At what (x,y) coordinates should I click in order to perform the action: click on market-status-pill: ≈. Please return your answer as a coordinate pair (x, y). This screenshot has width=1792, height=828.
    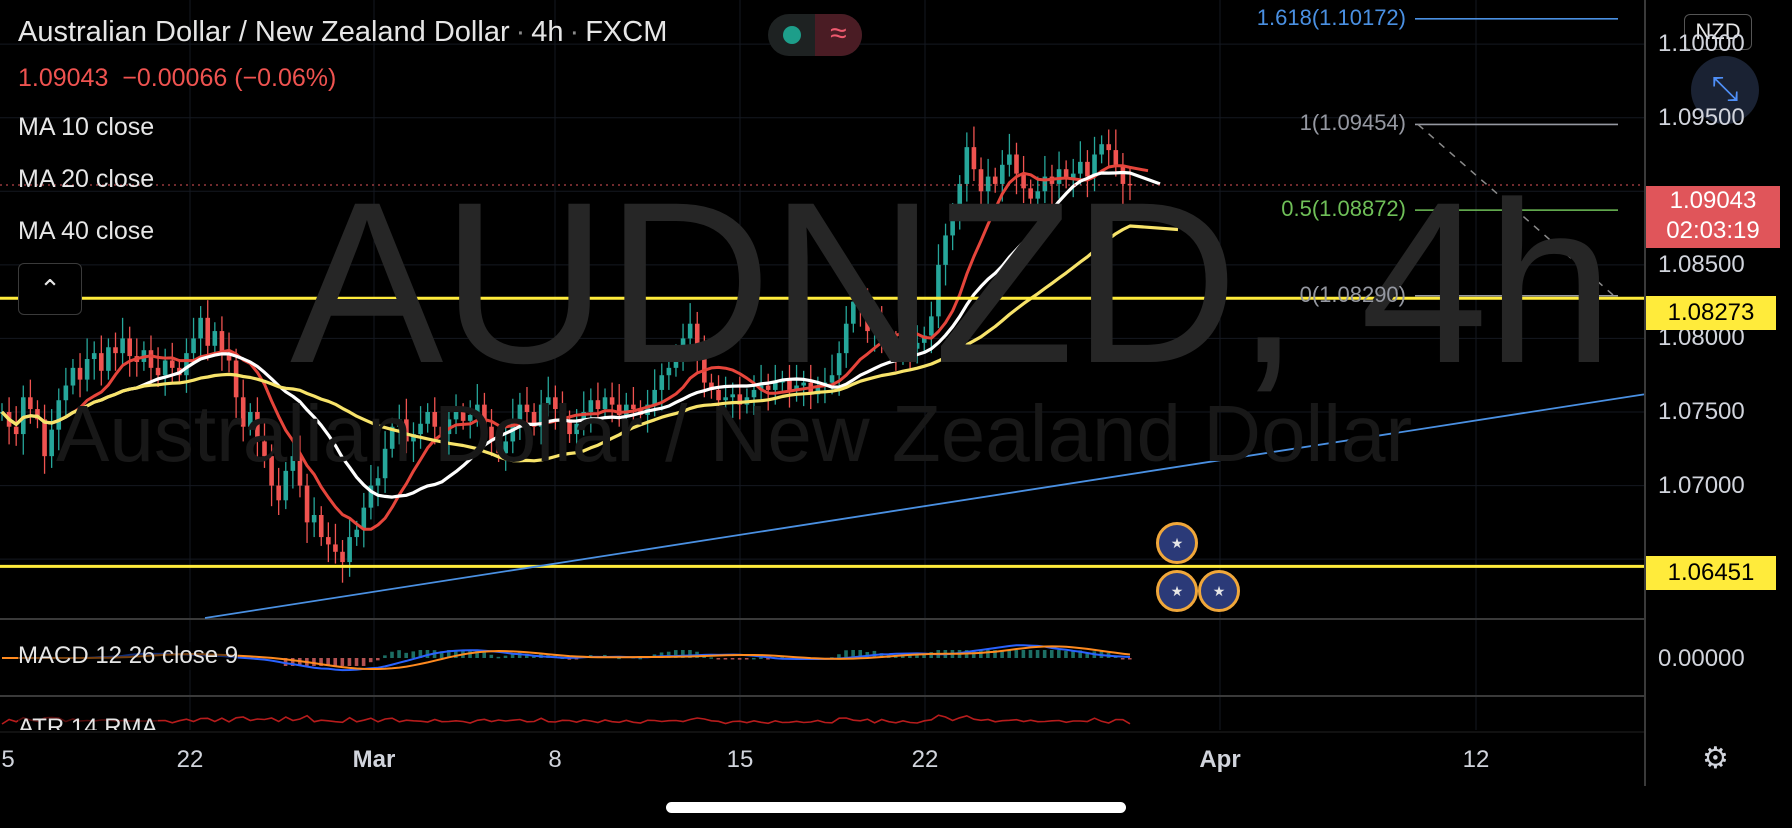
    Looking at the image, I should click on (815, 35).